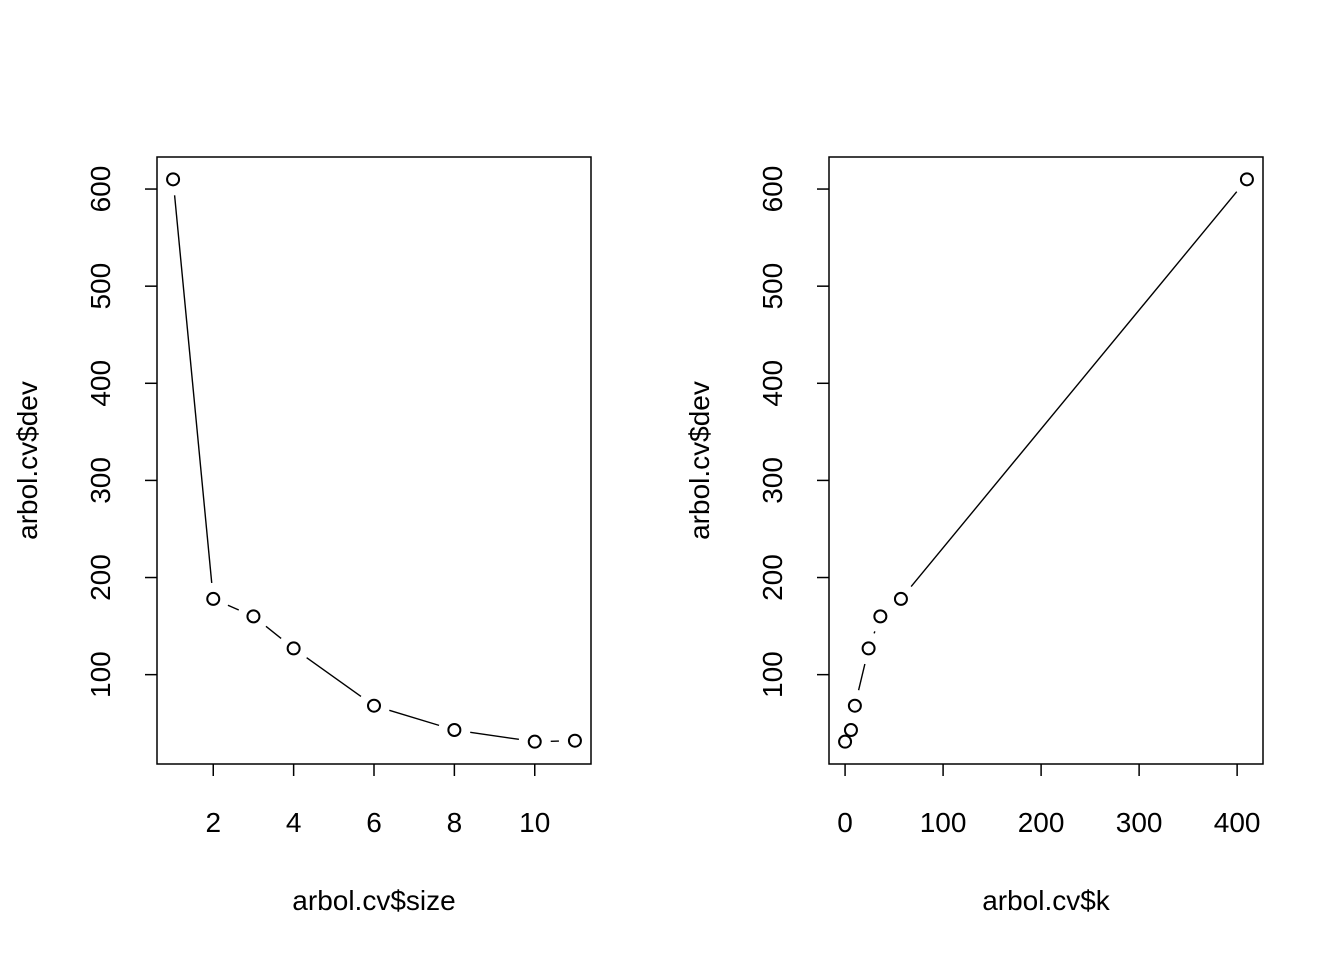 Image resolution: width=1344 pixels, height=960 pixels. I want to click on left-x-tick-label: 10, so click(534, 822).